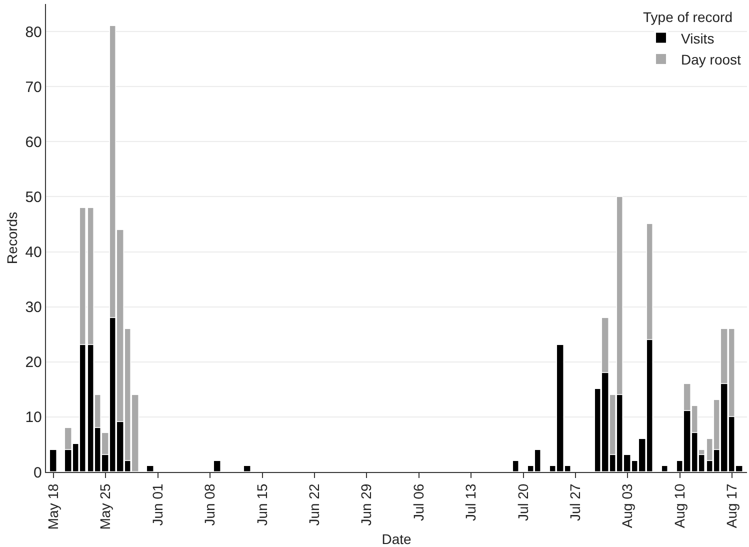  What do you see at coordinates (12, 238) in the screenshot?
I see `y-axis-title: Records` at bounding box center [12, 238].